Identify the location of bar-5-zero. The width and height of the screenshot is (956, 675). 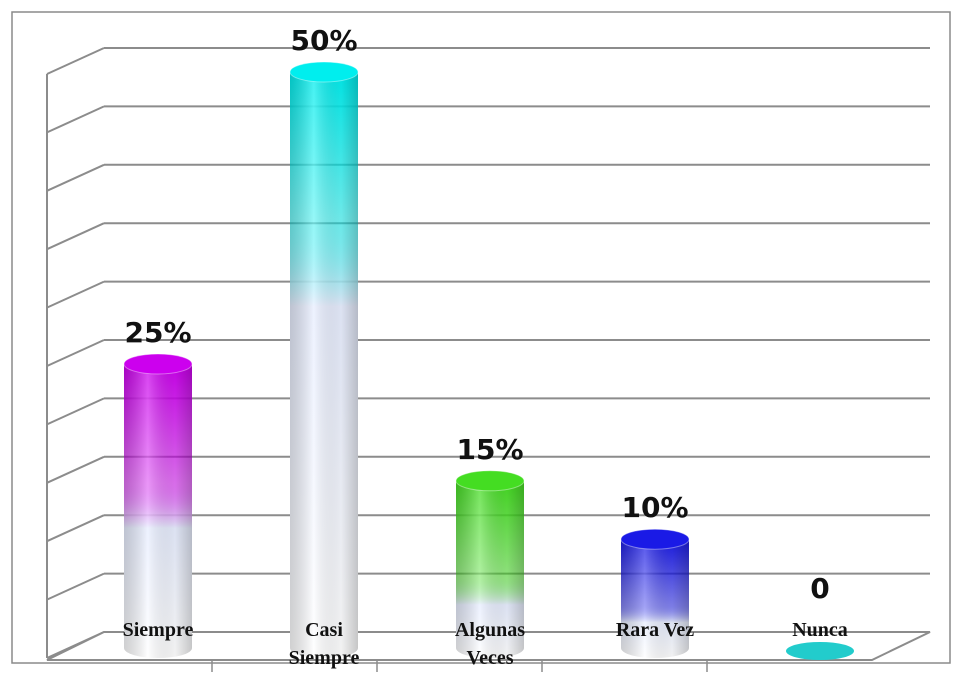
(820, 651).